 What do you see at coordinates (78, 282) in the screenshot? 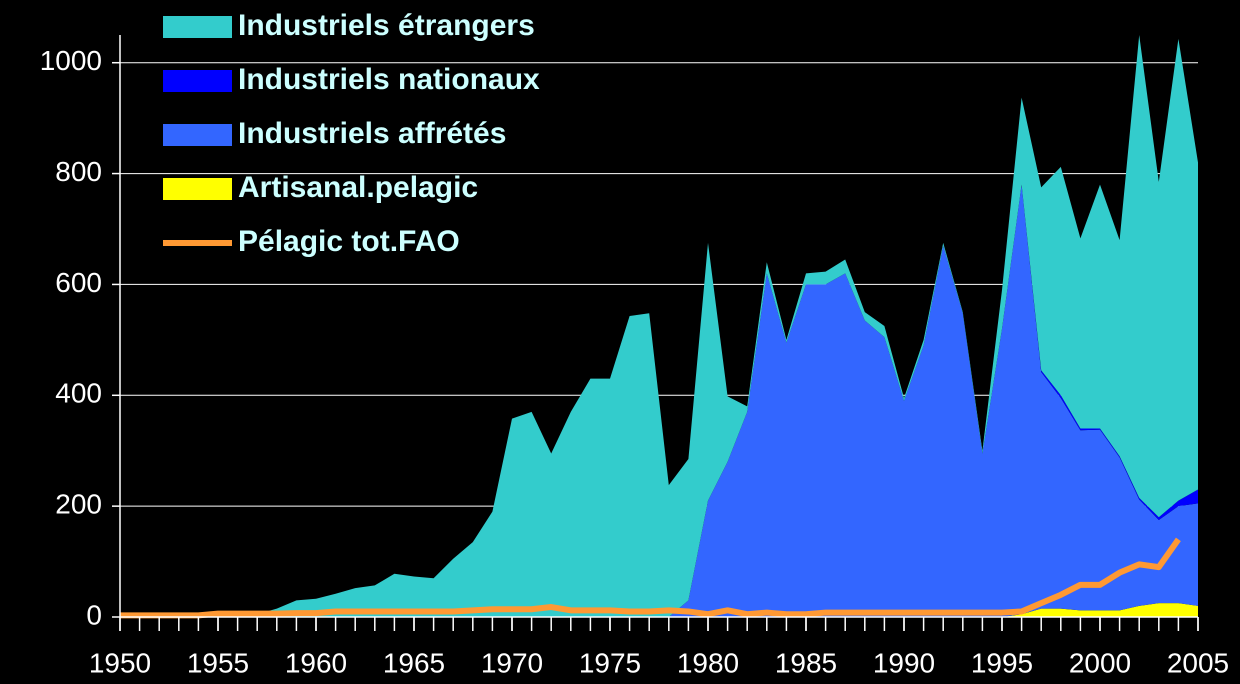
I see `y-tick-label: 600` at bounding box center [78, 282].